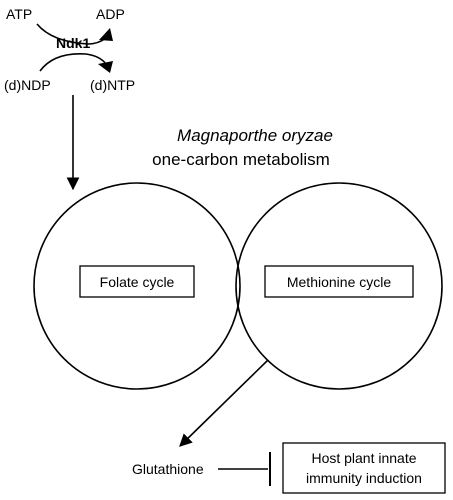 This screenshot has width=453, height=500. What do you see at coordinates (255, 135) in the screenshot?
I see `organism-title: Magnaporthe oryzae` at bounding box center [255, 135].